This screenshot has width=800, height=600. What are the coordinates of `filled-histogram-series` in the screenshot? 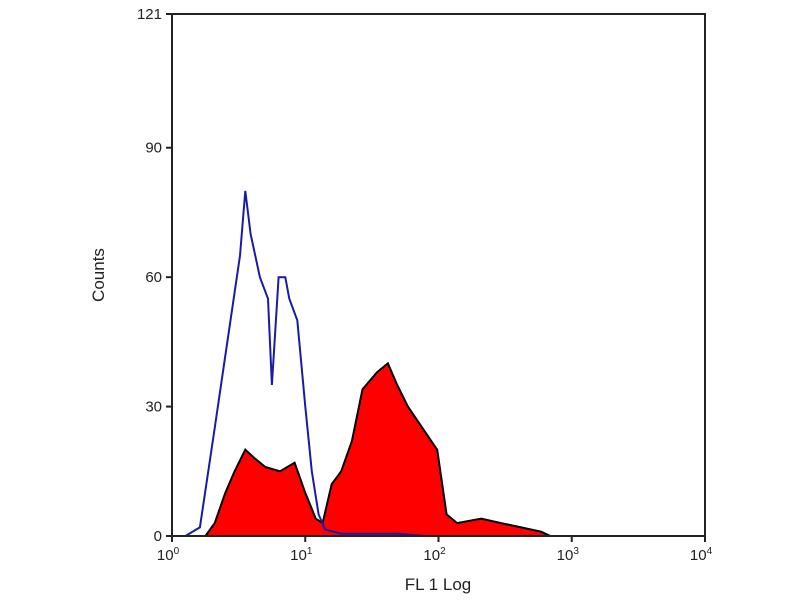 It's located at (377, 449).